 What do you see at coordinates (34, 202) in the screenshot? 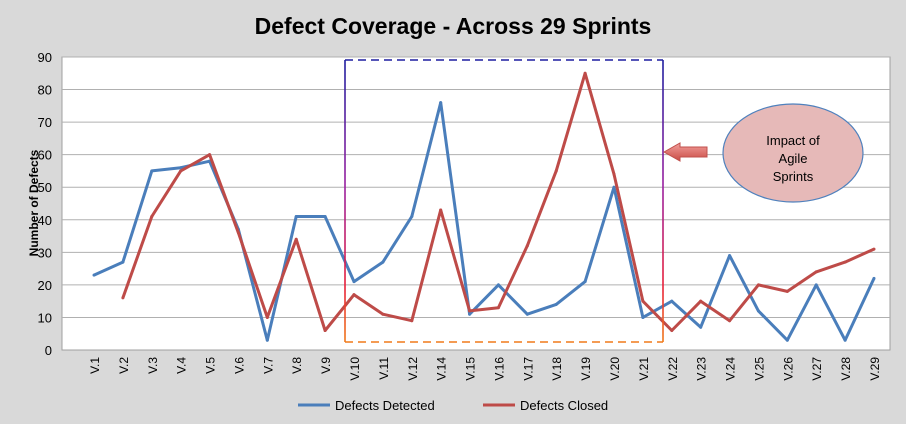
I see `y-axis-label: Number of Defects` at bounding box center [34, 202].